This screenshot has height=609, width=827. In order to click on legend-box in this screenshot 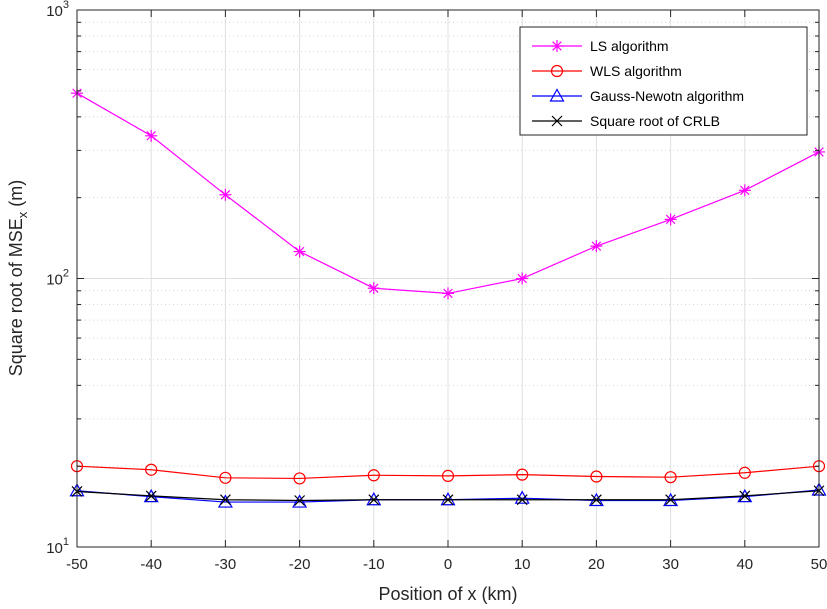, I will do `click(663, 81)`.